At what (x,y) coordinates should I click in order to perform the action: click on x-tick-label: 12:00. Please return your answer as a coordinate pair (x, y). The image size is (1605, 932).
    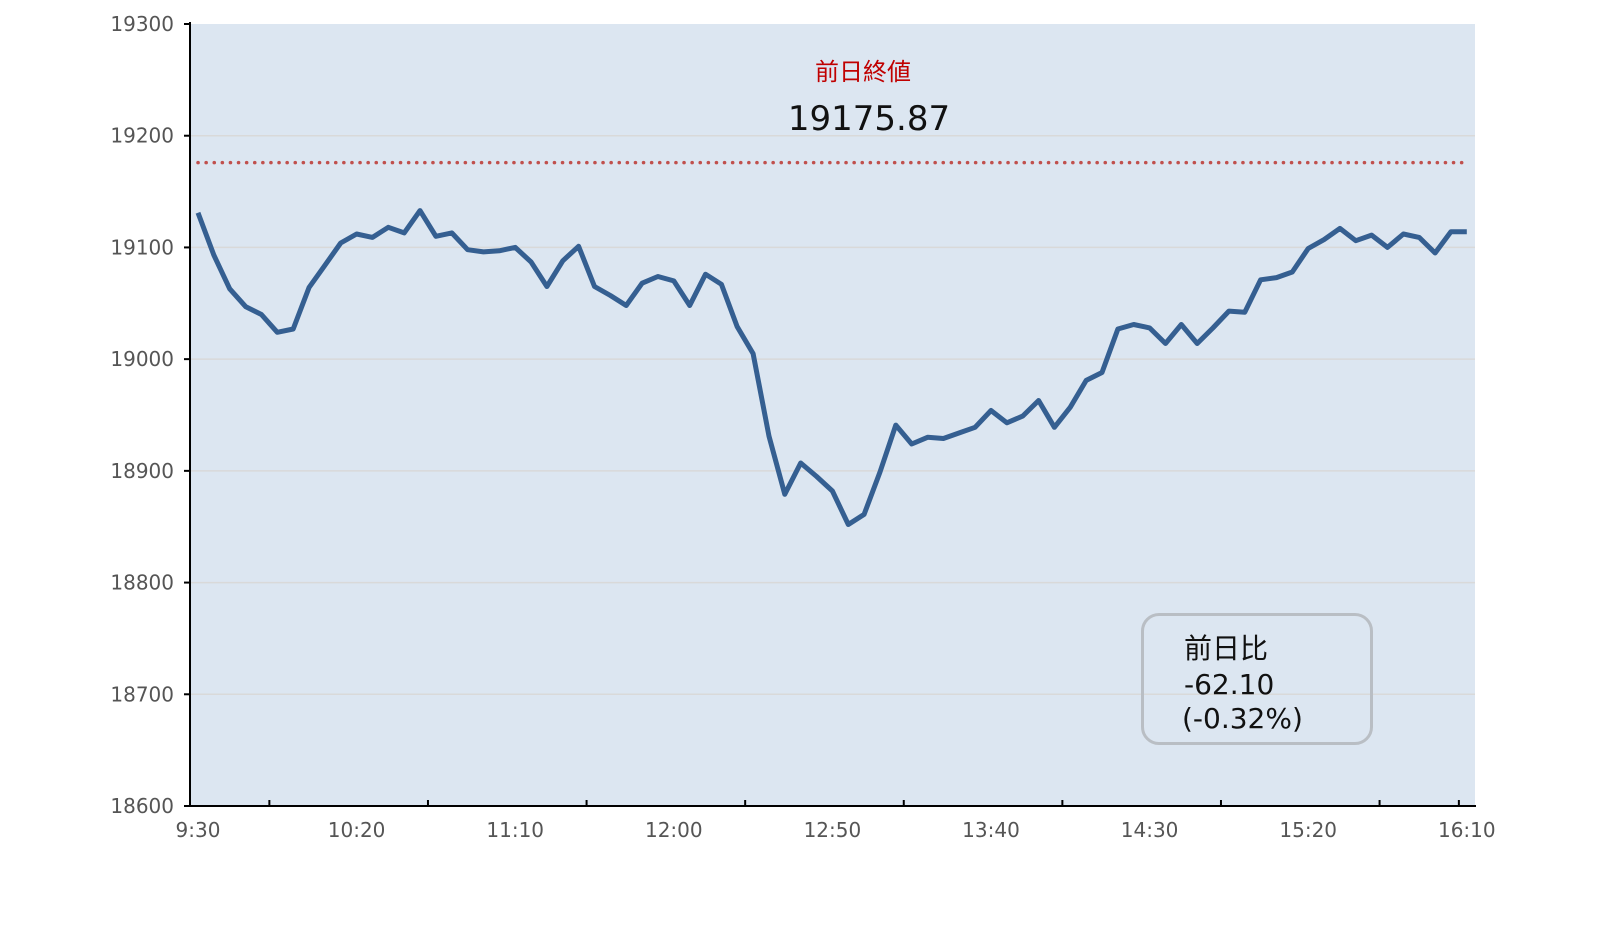
    Looking at the image, I should click on (674, 830).